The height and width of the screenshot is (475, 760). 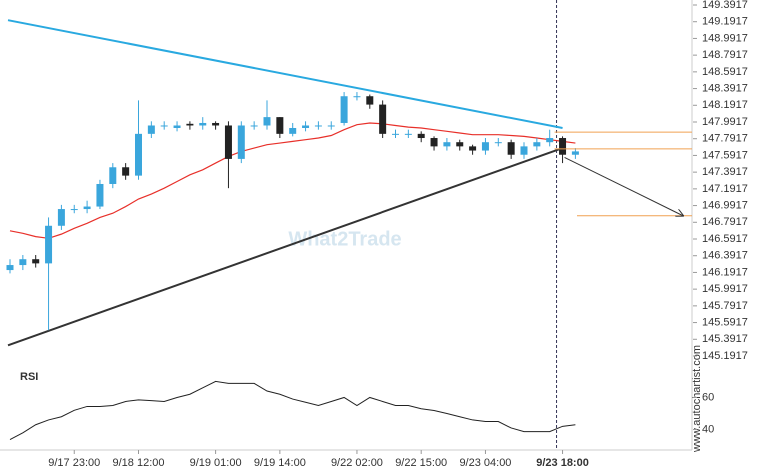 What do you see at coordinates (725, 88) in the screenshot?
I see `y-tick-label: 148.3917` at bounding box center [725, 88].